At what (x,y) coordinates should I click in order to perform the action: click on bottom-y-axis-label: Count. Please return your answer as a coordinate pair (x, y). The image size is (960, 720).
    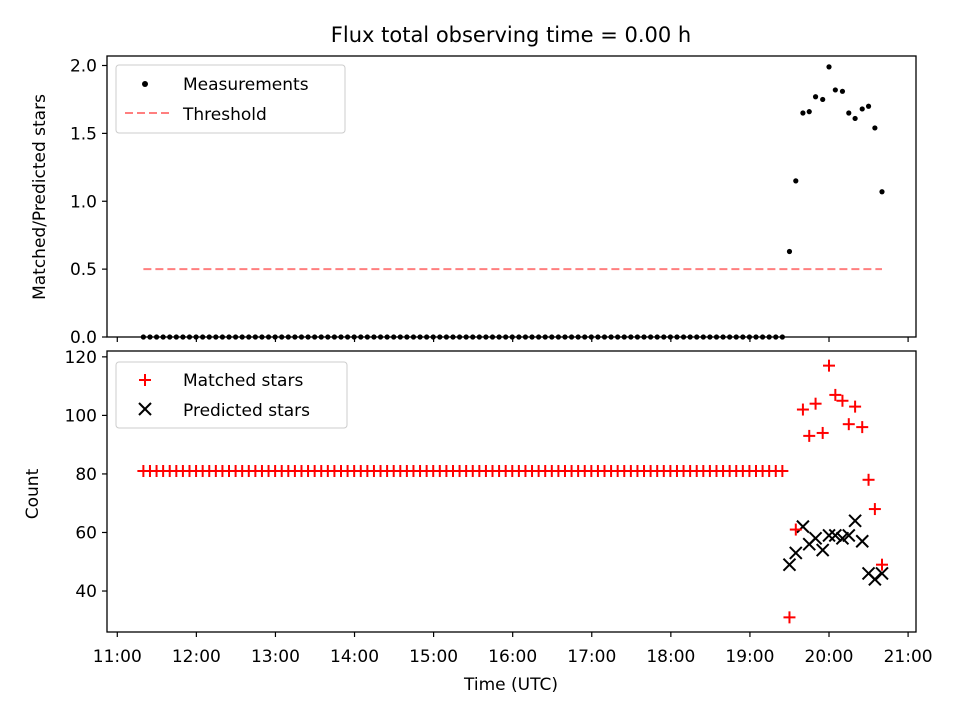
    Looking at the image, I should click on (33, 493).